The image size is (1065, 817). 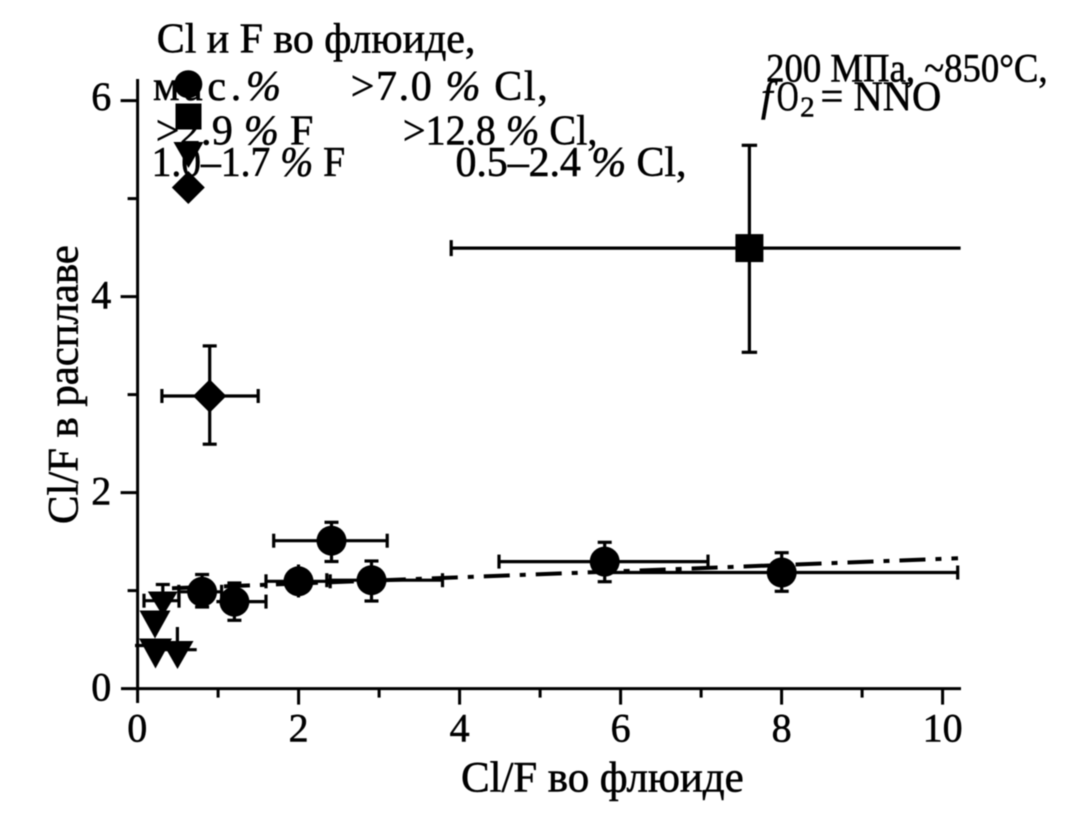 What do you see at coordinates (249, 163) in the screenshot?
I see `svg-text: 1.0–1.7 % F` at bounding box center [249, 163].